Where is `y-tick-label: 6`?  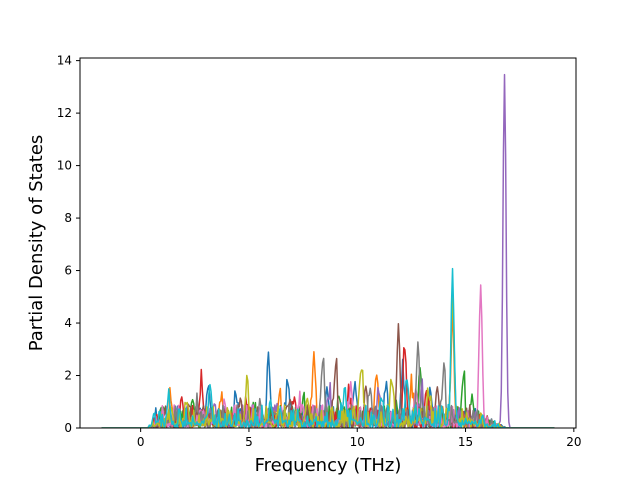
y-tick-label: 6 is located at coordinates (68, 271).